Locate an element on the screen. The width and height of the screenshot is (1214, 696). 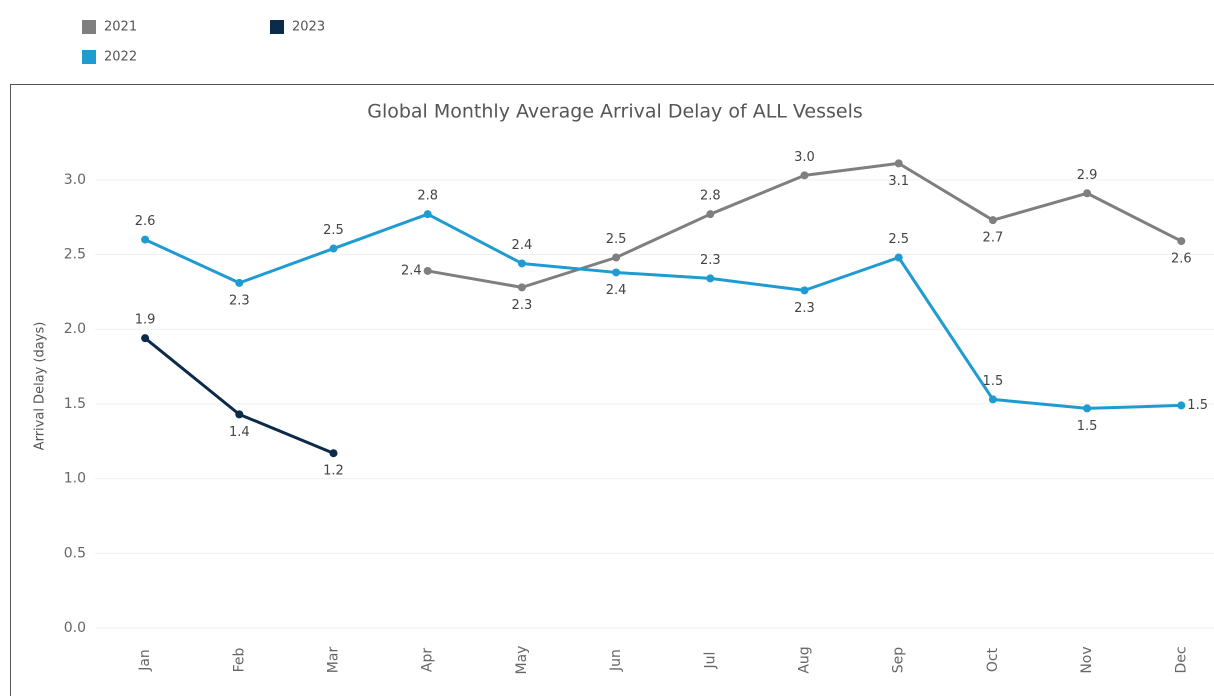
legend-label: 2022 is located at coordinates (120, 57).